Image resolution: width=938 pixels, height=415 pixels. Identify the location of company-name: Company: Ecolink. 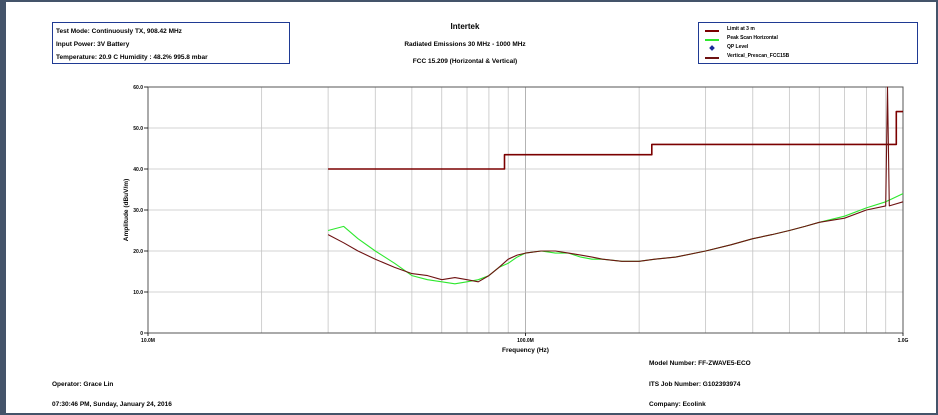
(677, 404).